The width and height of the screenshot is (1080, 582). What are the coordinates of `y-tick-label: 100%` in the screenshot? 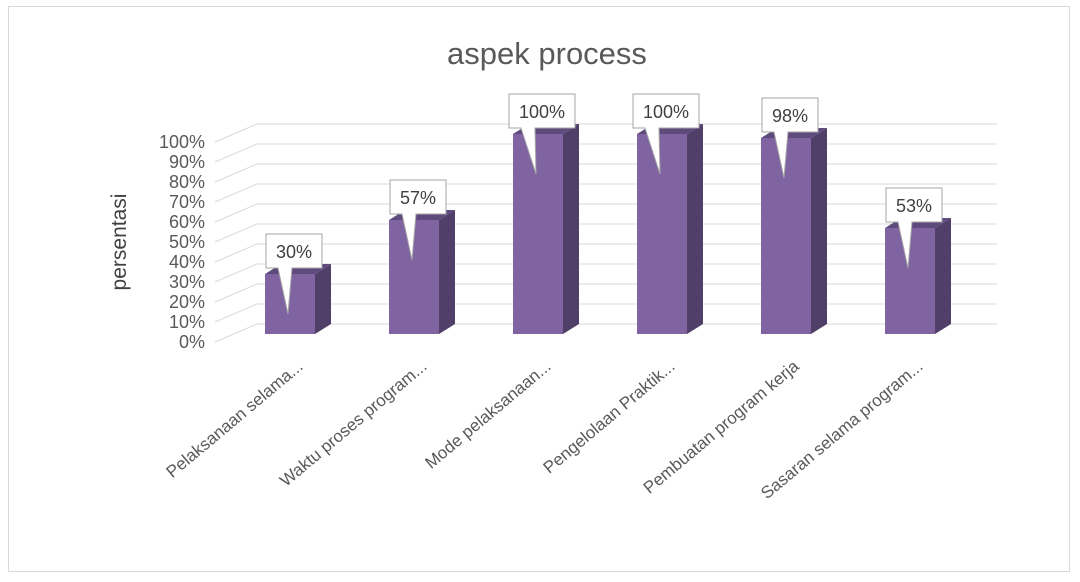 It's located at (182, 142).